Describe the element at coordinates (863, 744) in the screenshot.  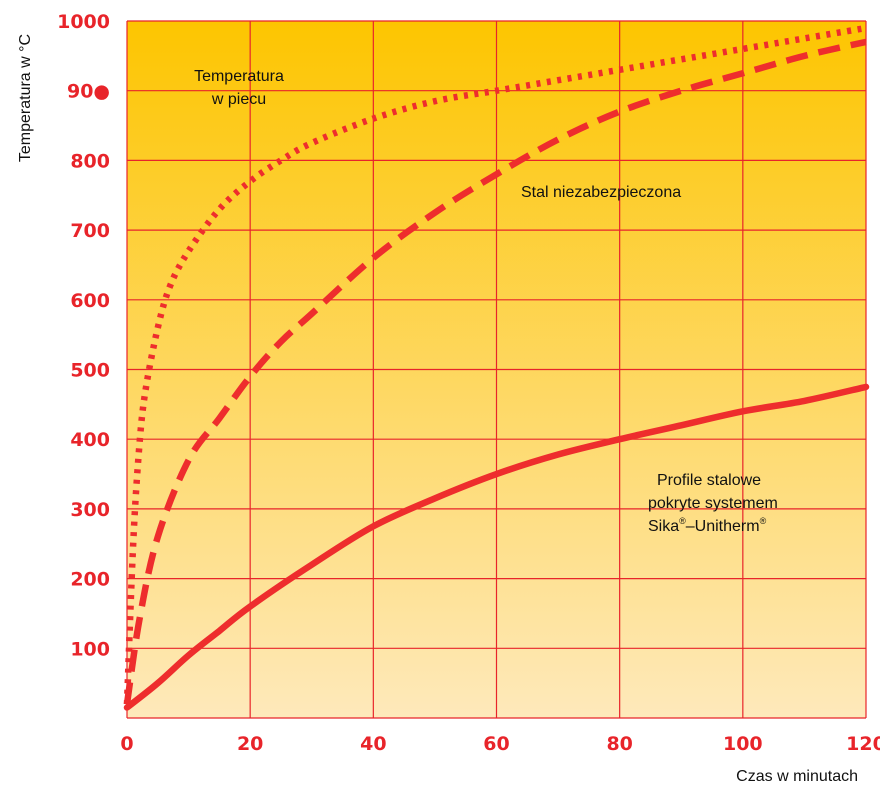
I see `x-tick-label: 120` at that location.